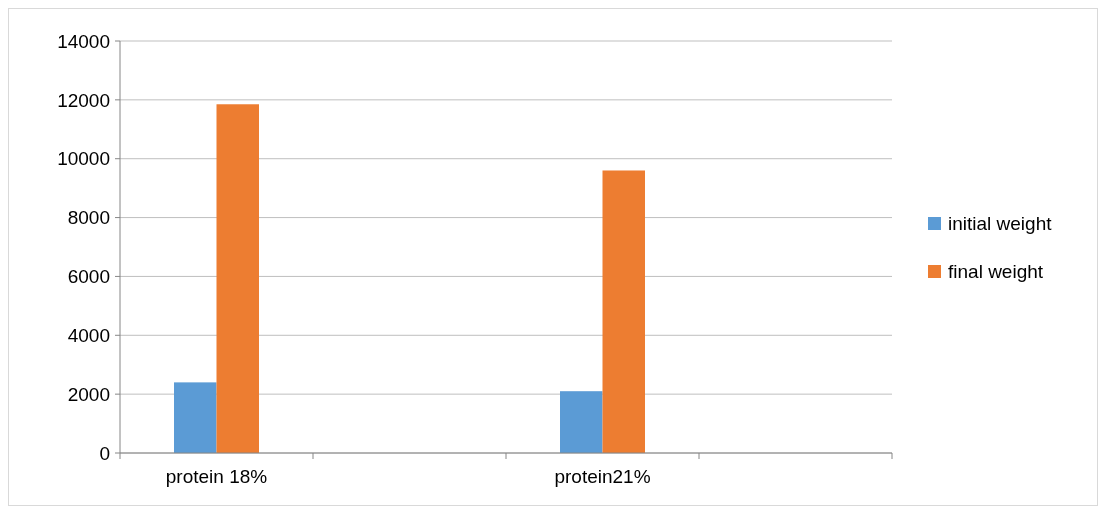 The image size is (1106, 514). Describe the element at coordinates (104, 453) in the screenshot. I see `y-tick-label: 0` at that location.